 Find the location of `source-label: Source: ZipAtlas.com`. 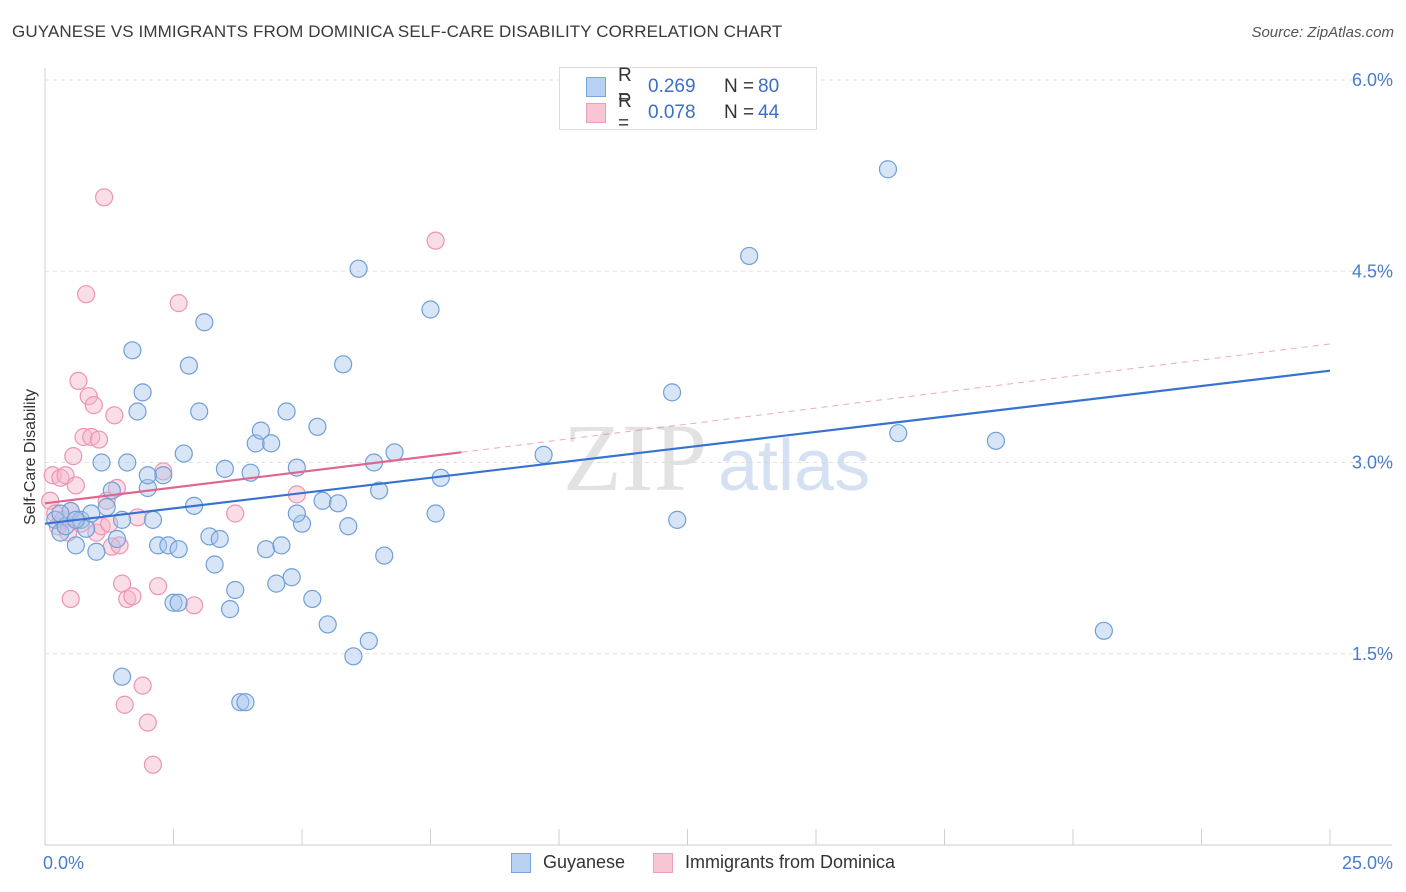

source-label: Source: ZipAtlas.com is located at coordinates (1322, 32).